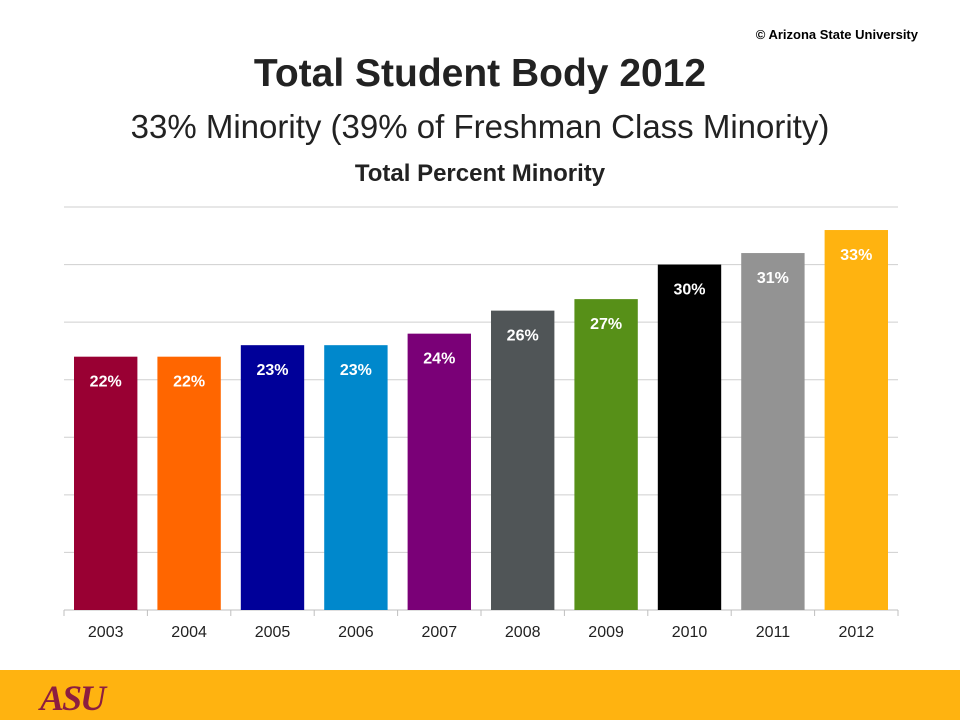 The height and width of the screenshot is (720, 960). I want to click on bar-2009, so click(606, 454).